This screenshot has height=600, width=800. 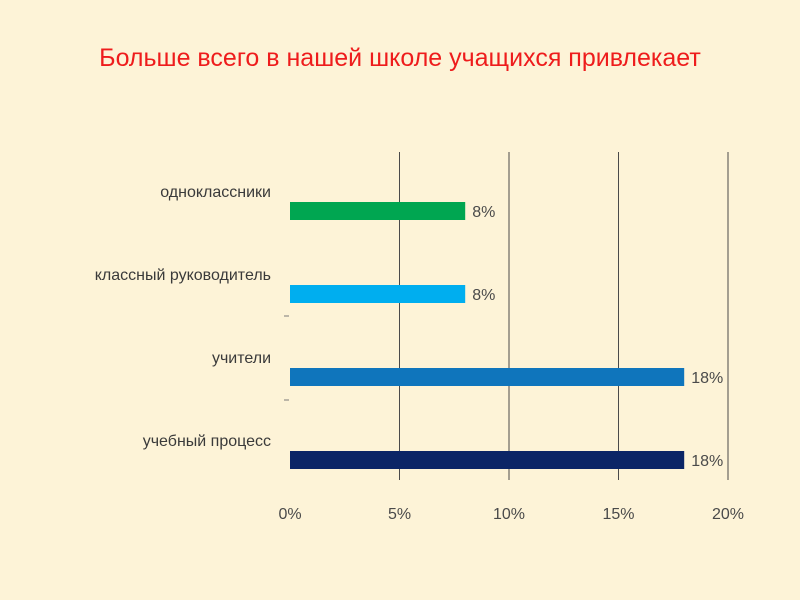 What do you see at coordinates (728, 514) in the screenshot?
I see `x-tick-label: 20%` at bounding box center [728, 514].